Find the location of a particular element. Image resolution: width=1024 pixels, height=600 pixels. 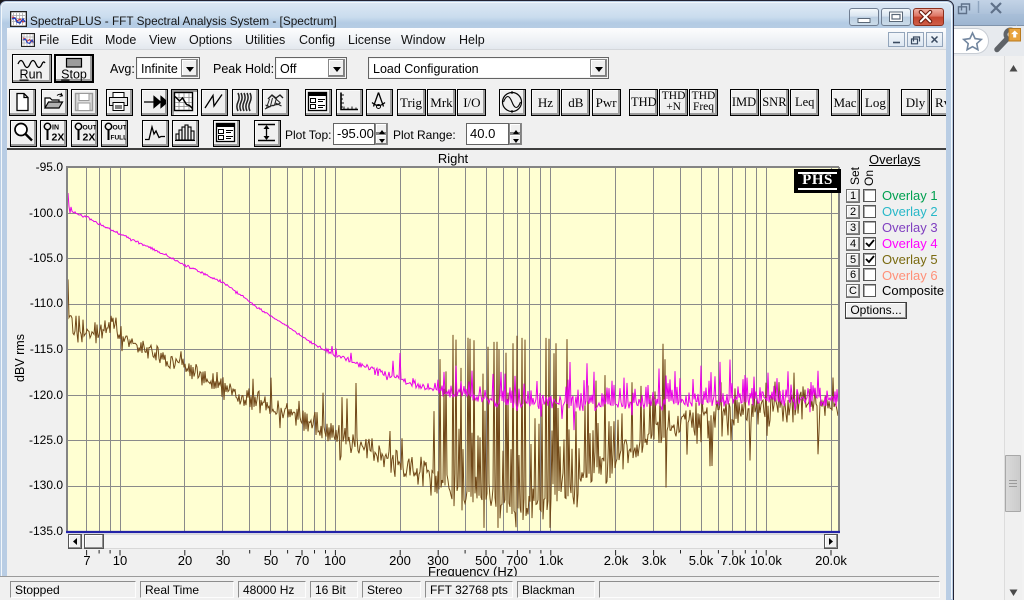

svg-text: IN is located at coordinates (55, 128).